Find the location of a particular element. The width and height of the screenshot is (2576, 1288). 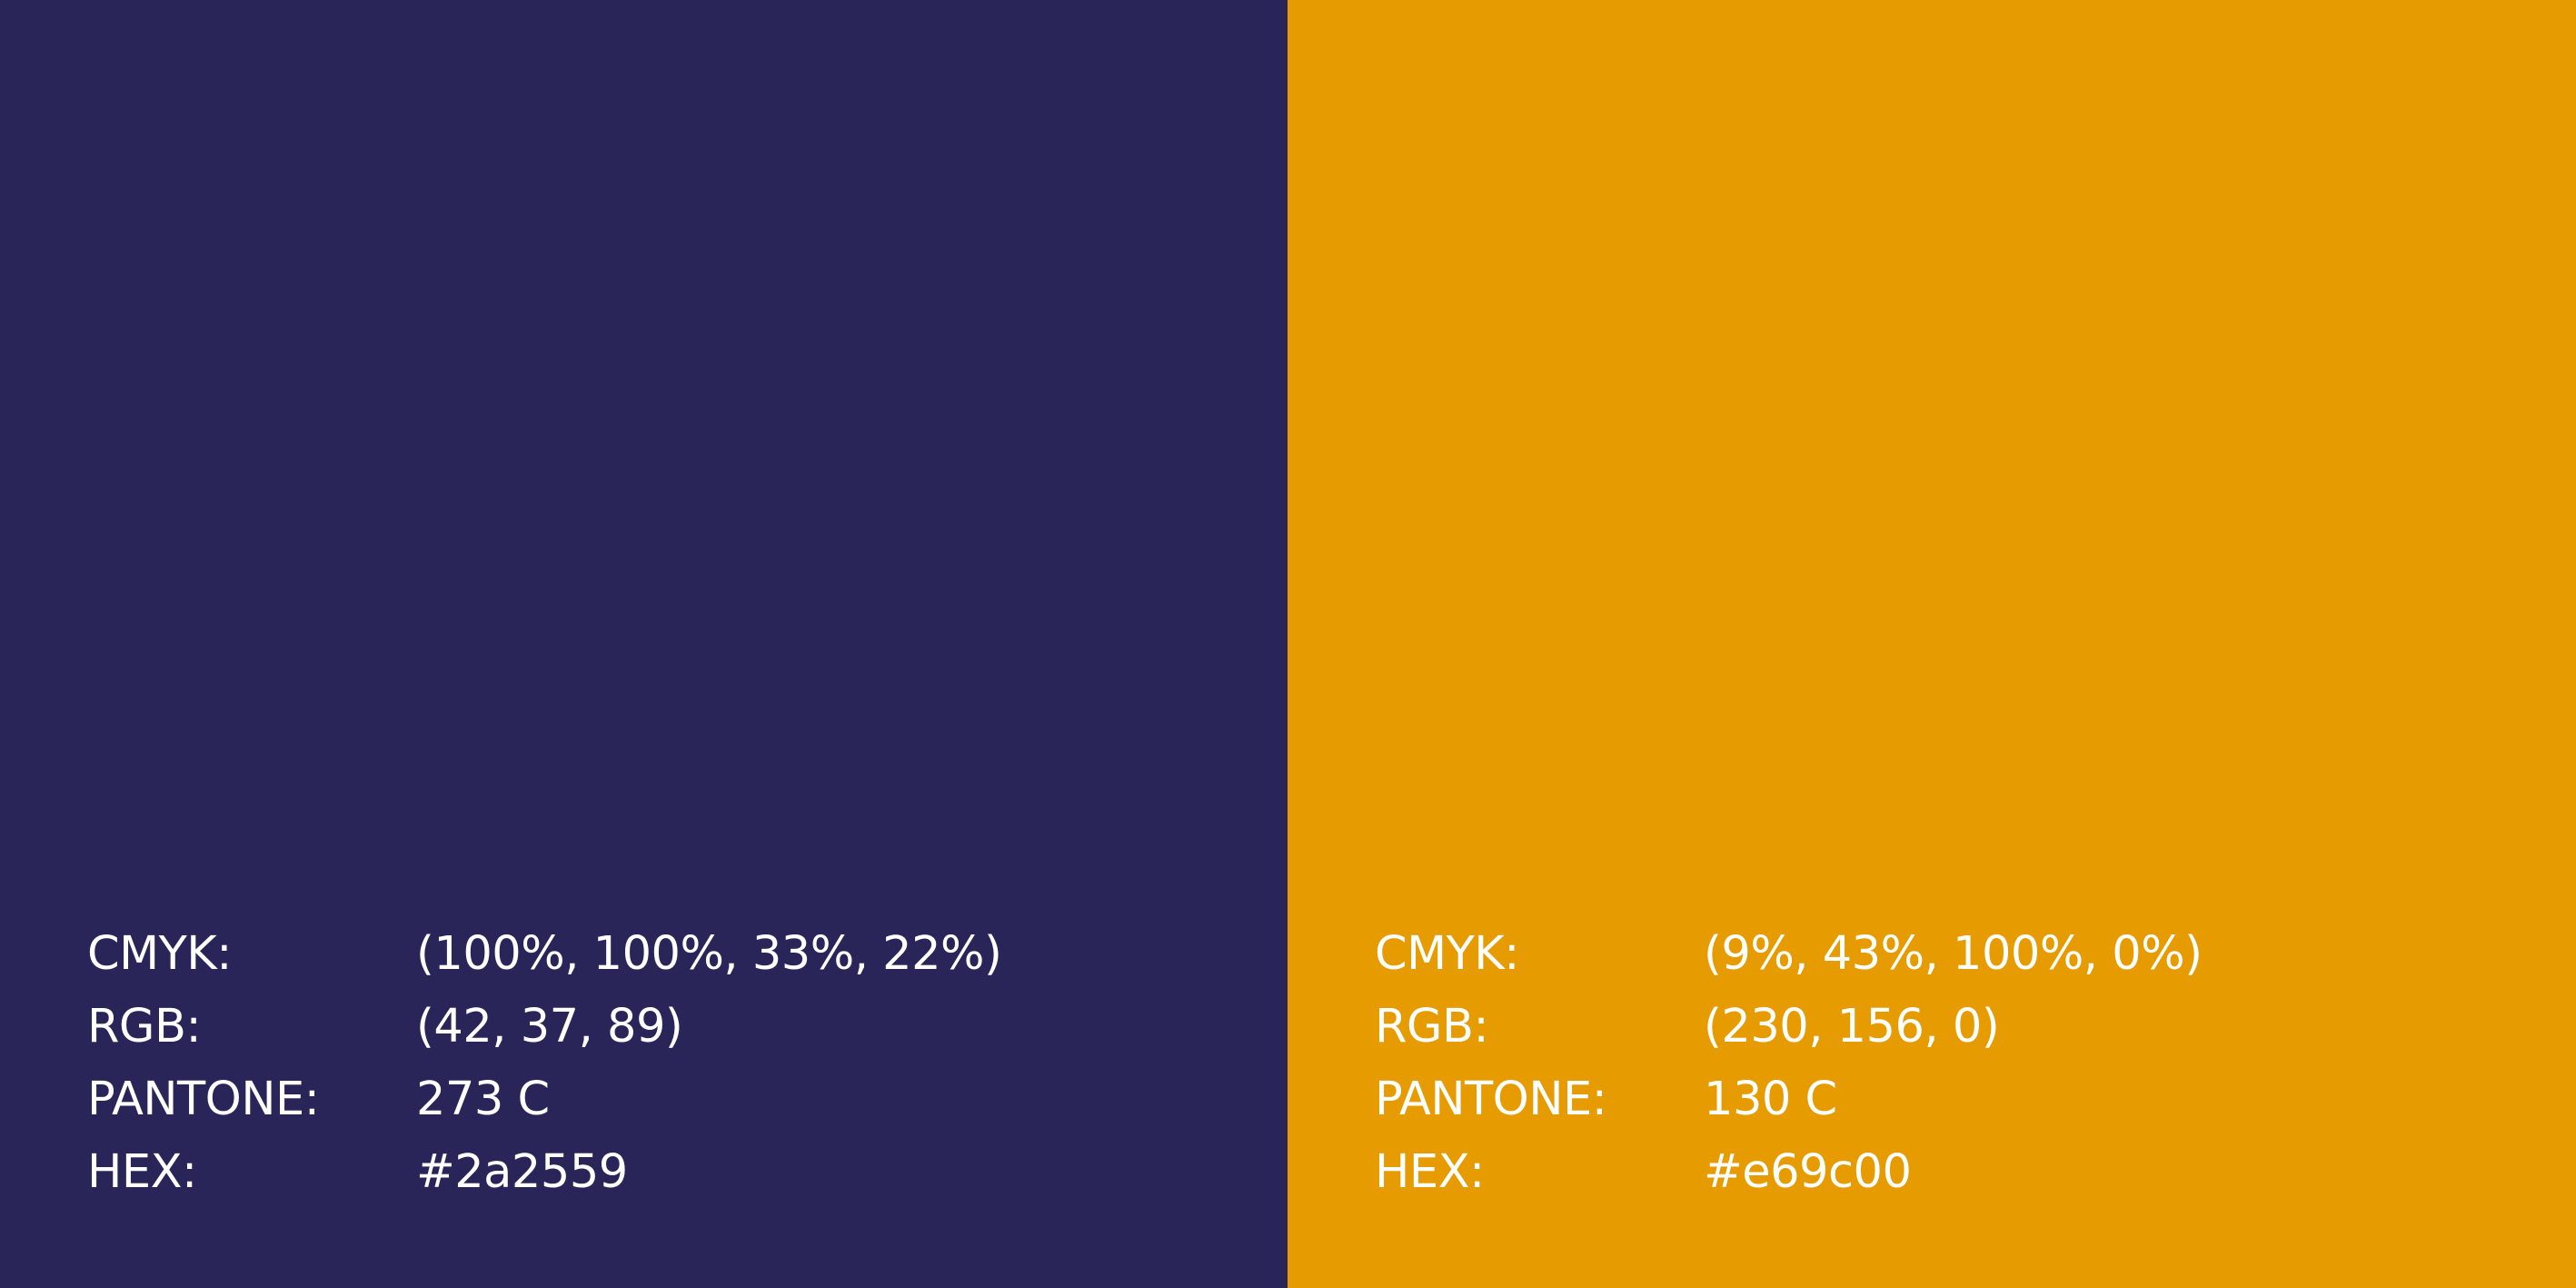

spec-row-cmyk: CMYK: (100%, 100%, 33%, 22%) is located at coordinates (641, 954).